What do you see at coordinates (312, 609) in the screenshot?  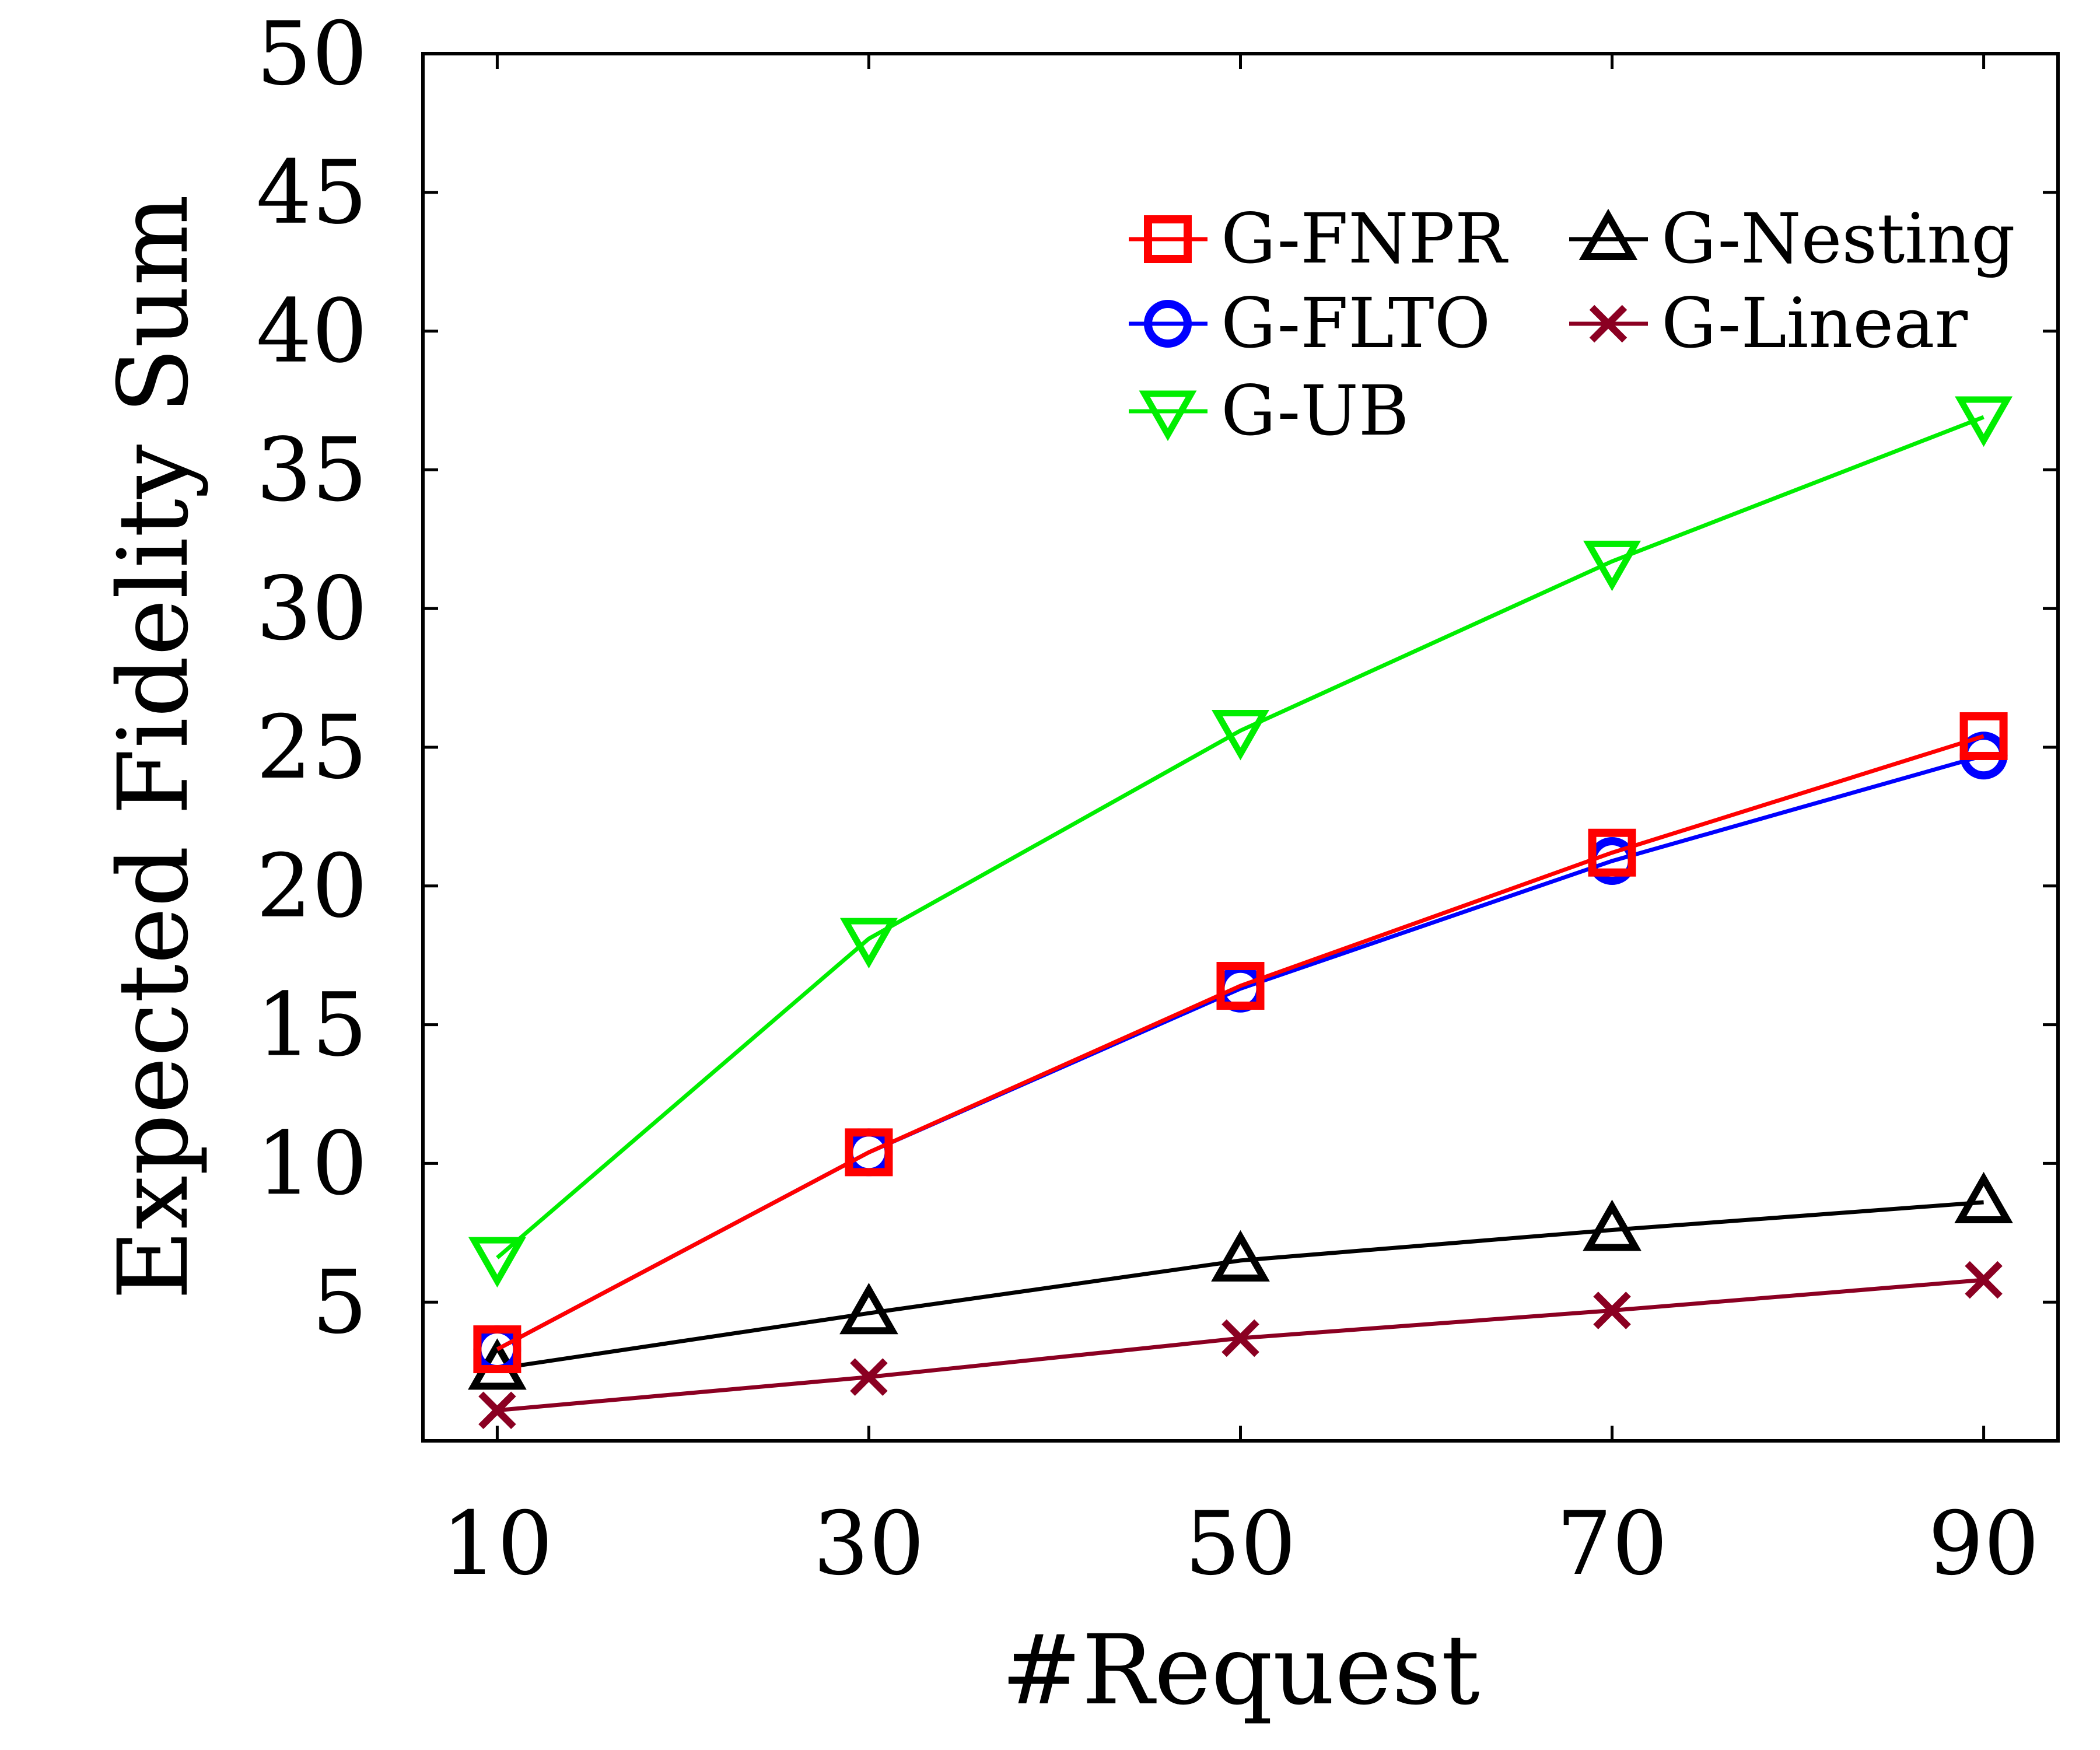 I see `y-tick-label: 30` at bounding box center [312, 609].